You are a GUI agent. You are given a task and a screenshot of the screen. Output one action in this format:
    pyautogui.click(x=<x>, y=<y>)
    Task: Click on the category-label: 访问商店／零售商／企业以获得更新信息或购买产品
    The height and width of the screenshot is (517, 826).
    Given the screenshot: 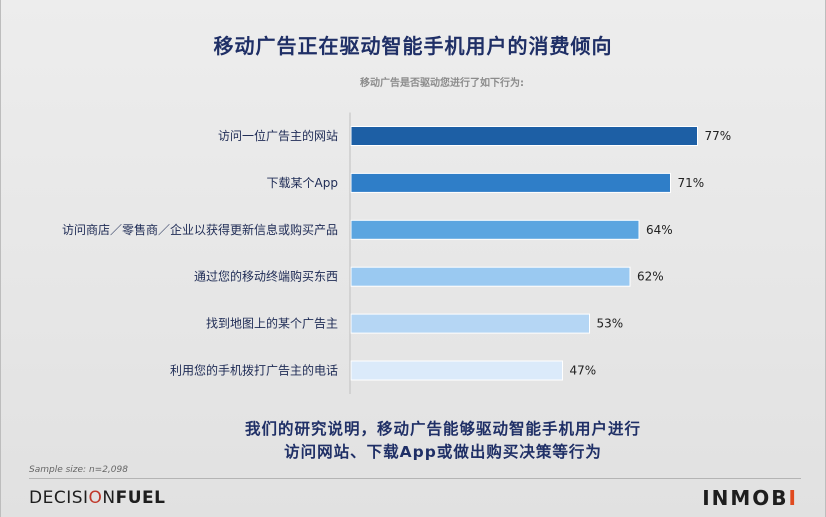 What is the action you would take?
    pyautogui.click(x=200, y=229)
    